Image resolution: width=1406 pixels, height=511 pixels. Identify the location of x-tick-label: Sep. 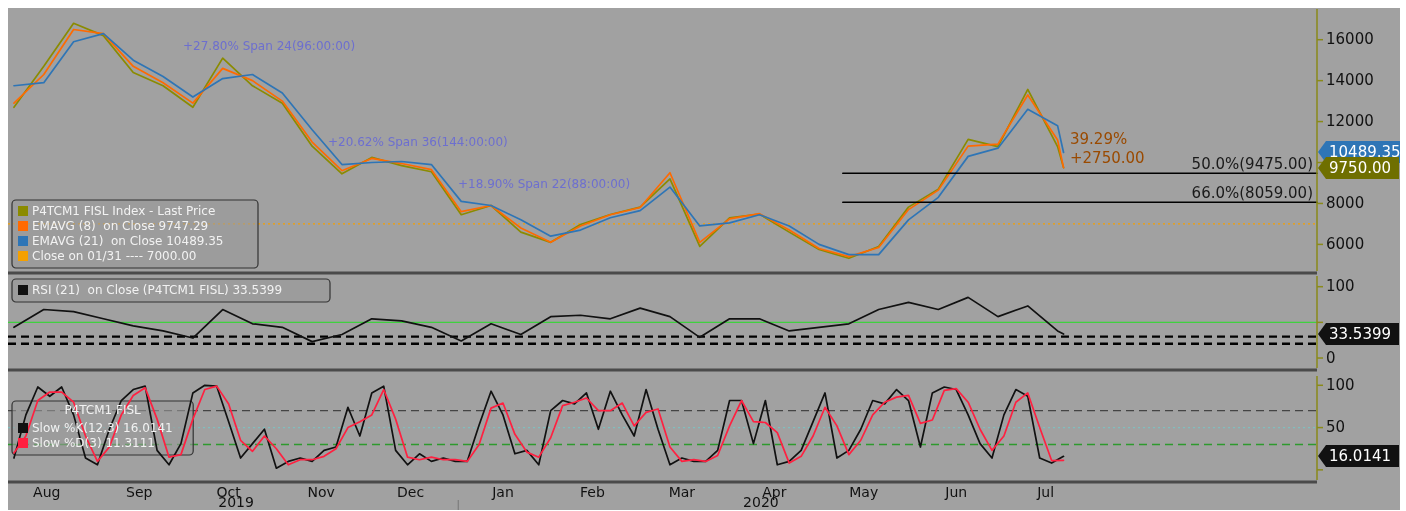
(139, 492).